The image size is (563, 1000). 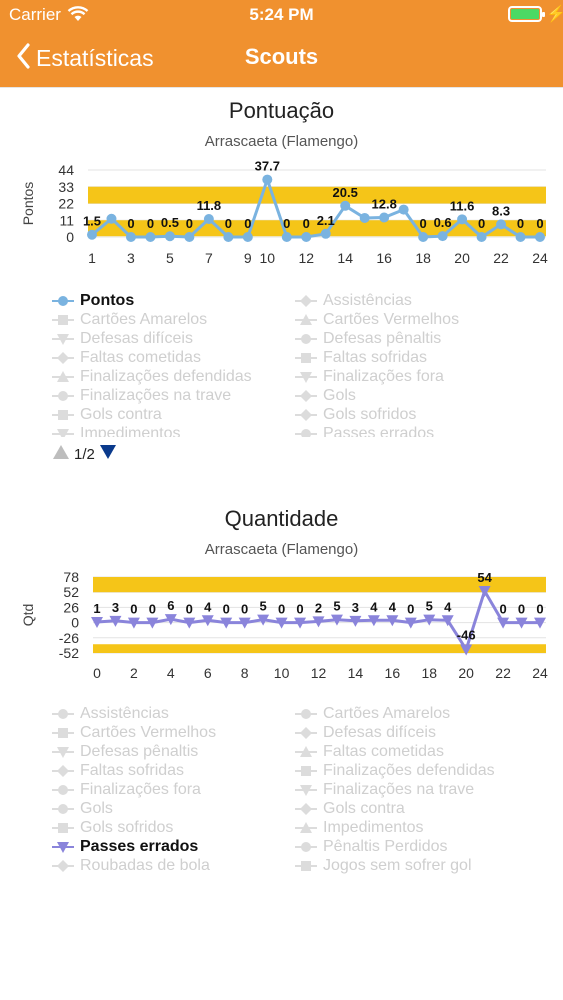 I want to click on data-label: 11.6, so click(x=462, y=205).